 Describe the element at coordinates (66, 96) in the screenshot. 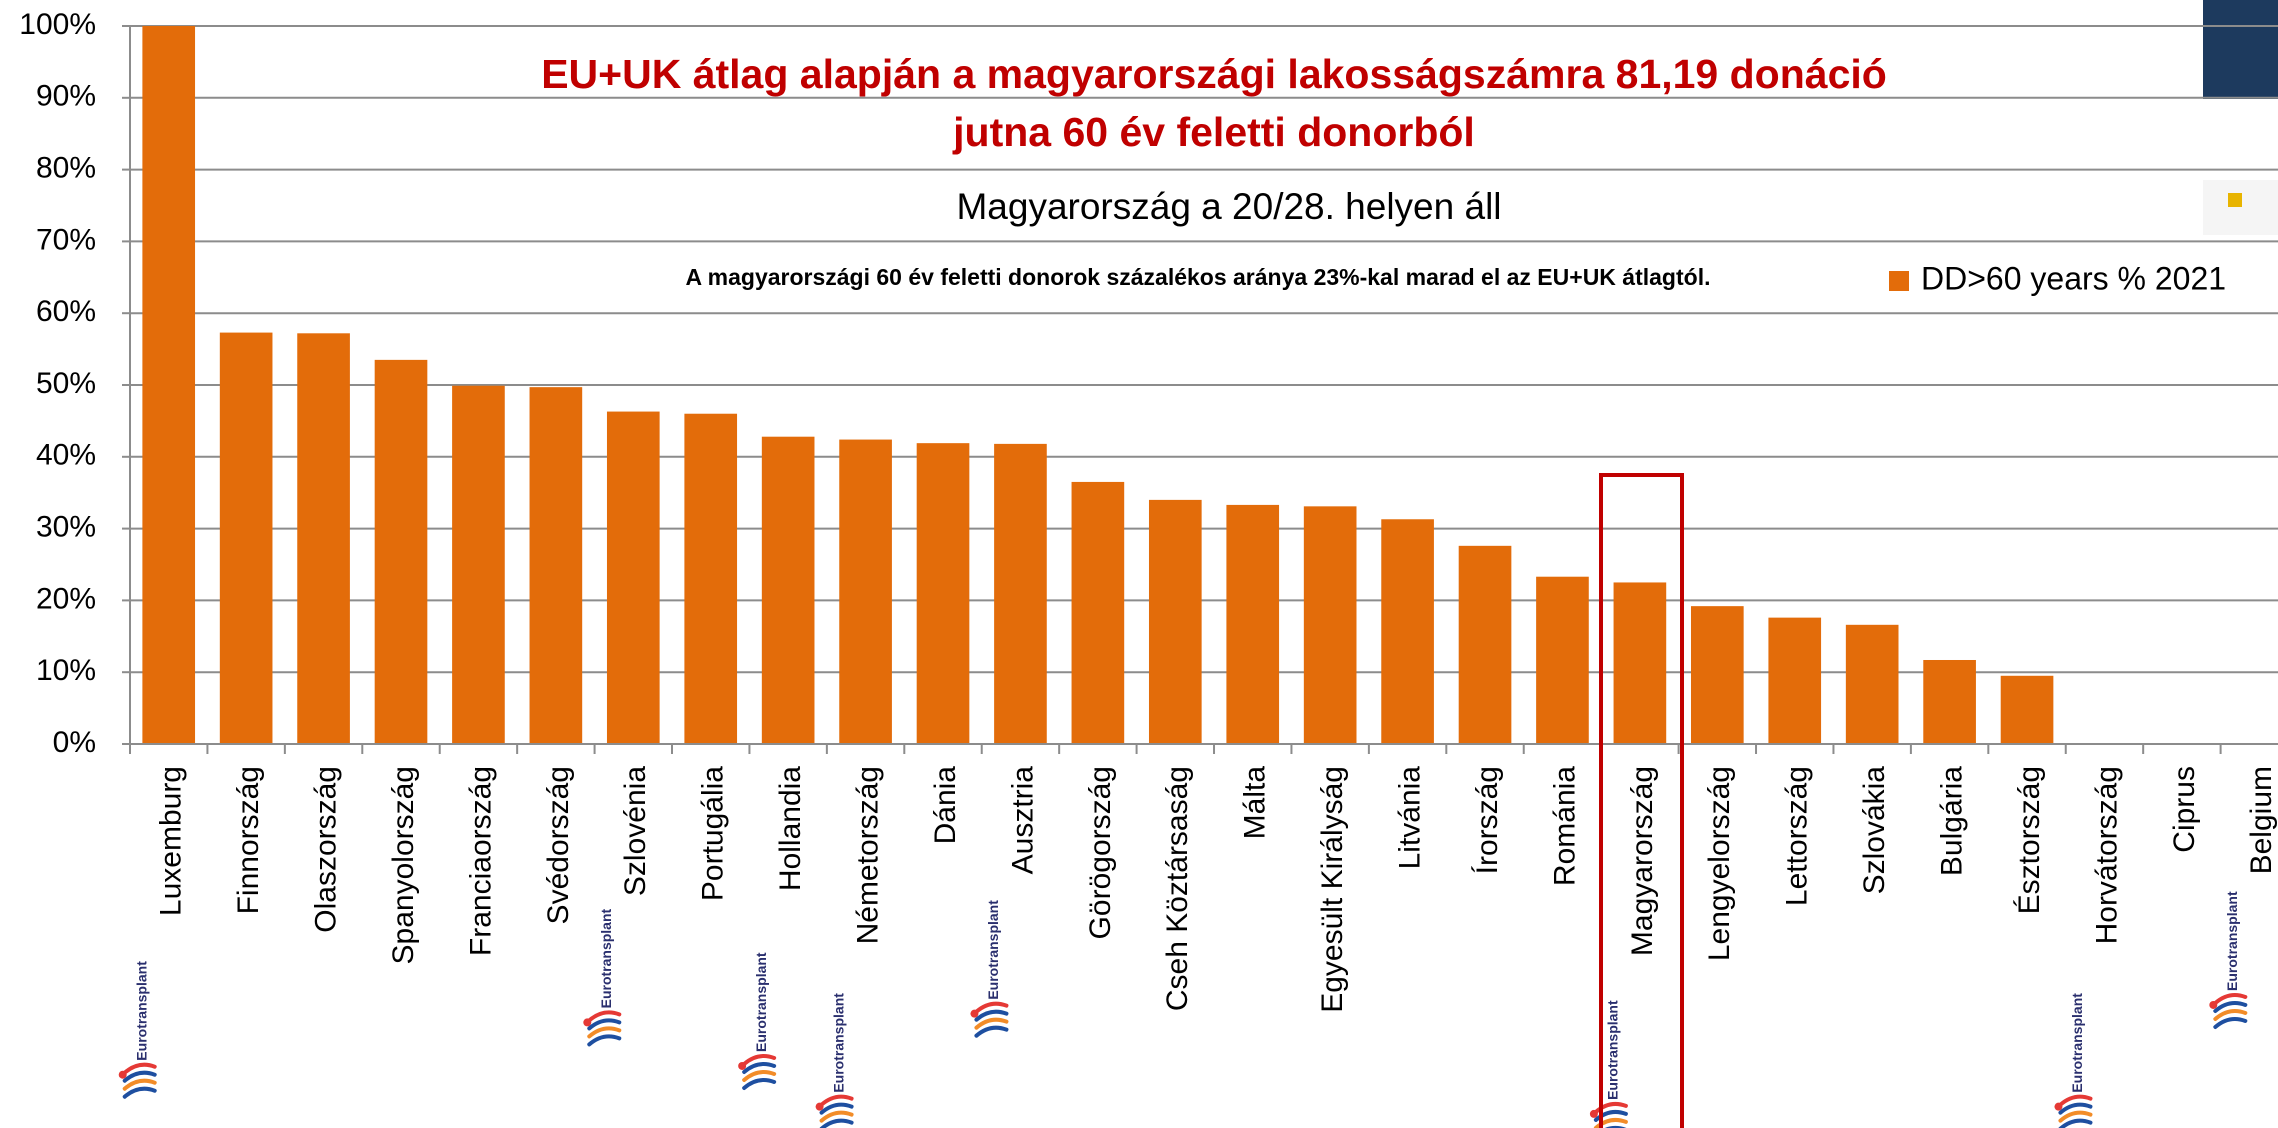

I see `y-tick-label: 90%` at that location.